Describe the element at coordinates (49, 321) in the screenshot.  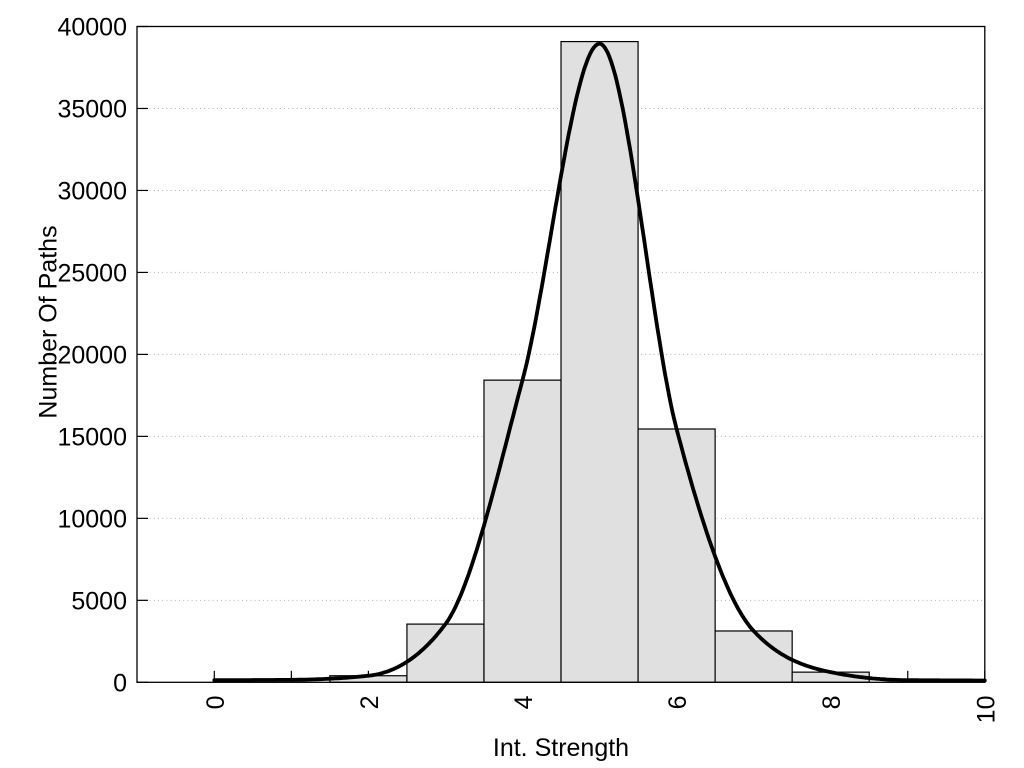
I see `svg-text: Number Of Paths` at that location.